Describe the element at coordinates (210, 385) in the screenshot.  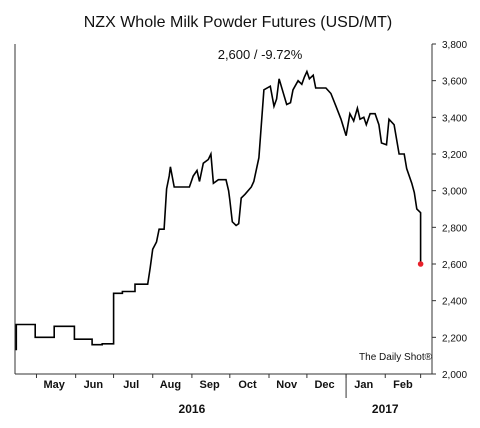
I see `x-tick-label: Sep` at that location.